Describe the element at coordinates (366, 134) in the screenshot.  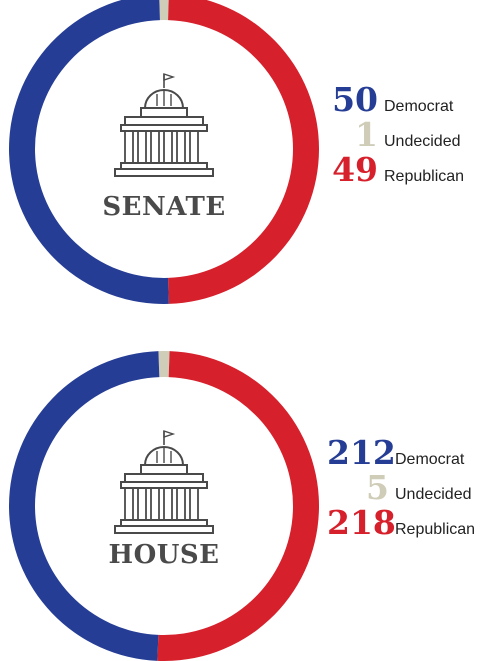
I see `undecided-count: 1` at that location.